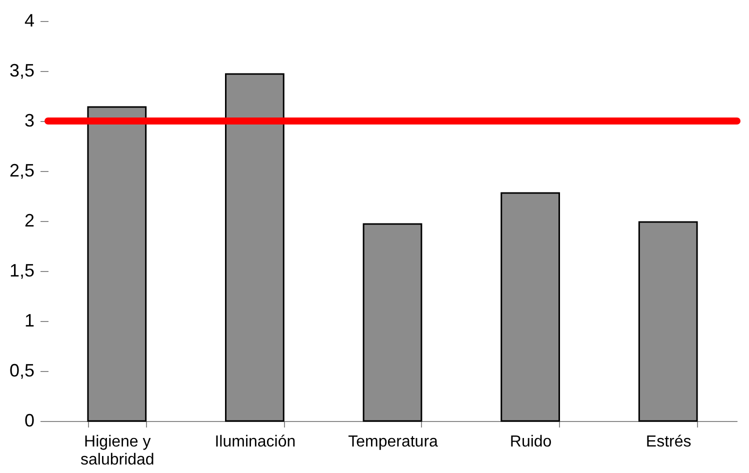  What do you see at coordinates (29, 220) in the screenshot?
I see `y-tick-label: 2` at bounding box center [29, 220].